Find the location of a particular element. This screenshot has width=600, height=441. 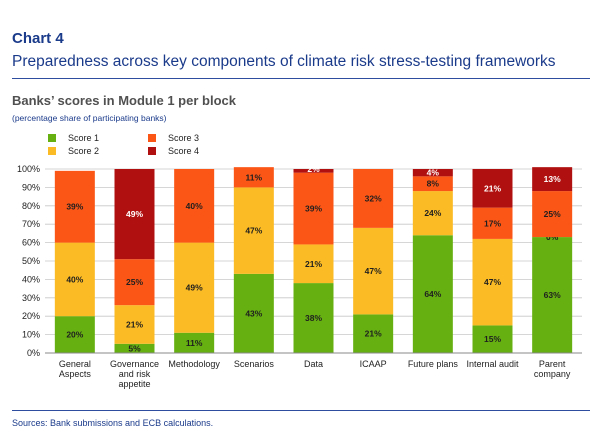

y-tick-label: 70% is located at coordinates (31, 224).